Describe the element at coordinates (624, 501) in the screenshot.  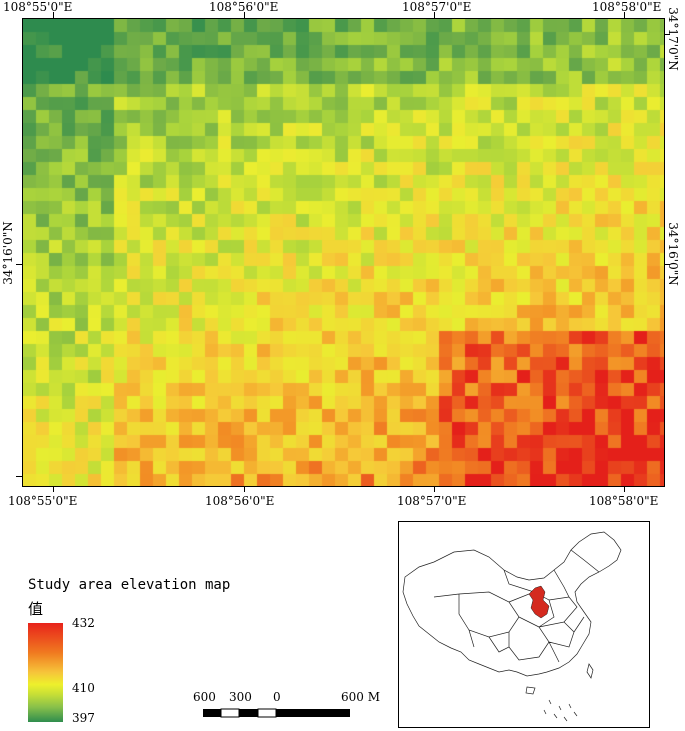
I see `lon-label-bottom-4: 108°58'0"E` at that location.